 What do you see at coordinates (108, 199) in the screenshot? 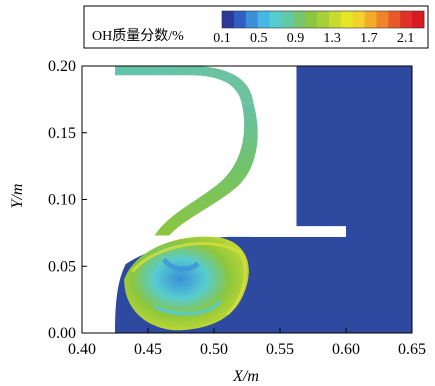
I see `outer-wall` at bounding box center [108, 199].